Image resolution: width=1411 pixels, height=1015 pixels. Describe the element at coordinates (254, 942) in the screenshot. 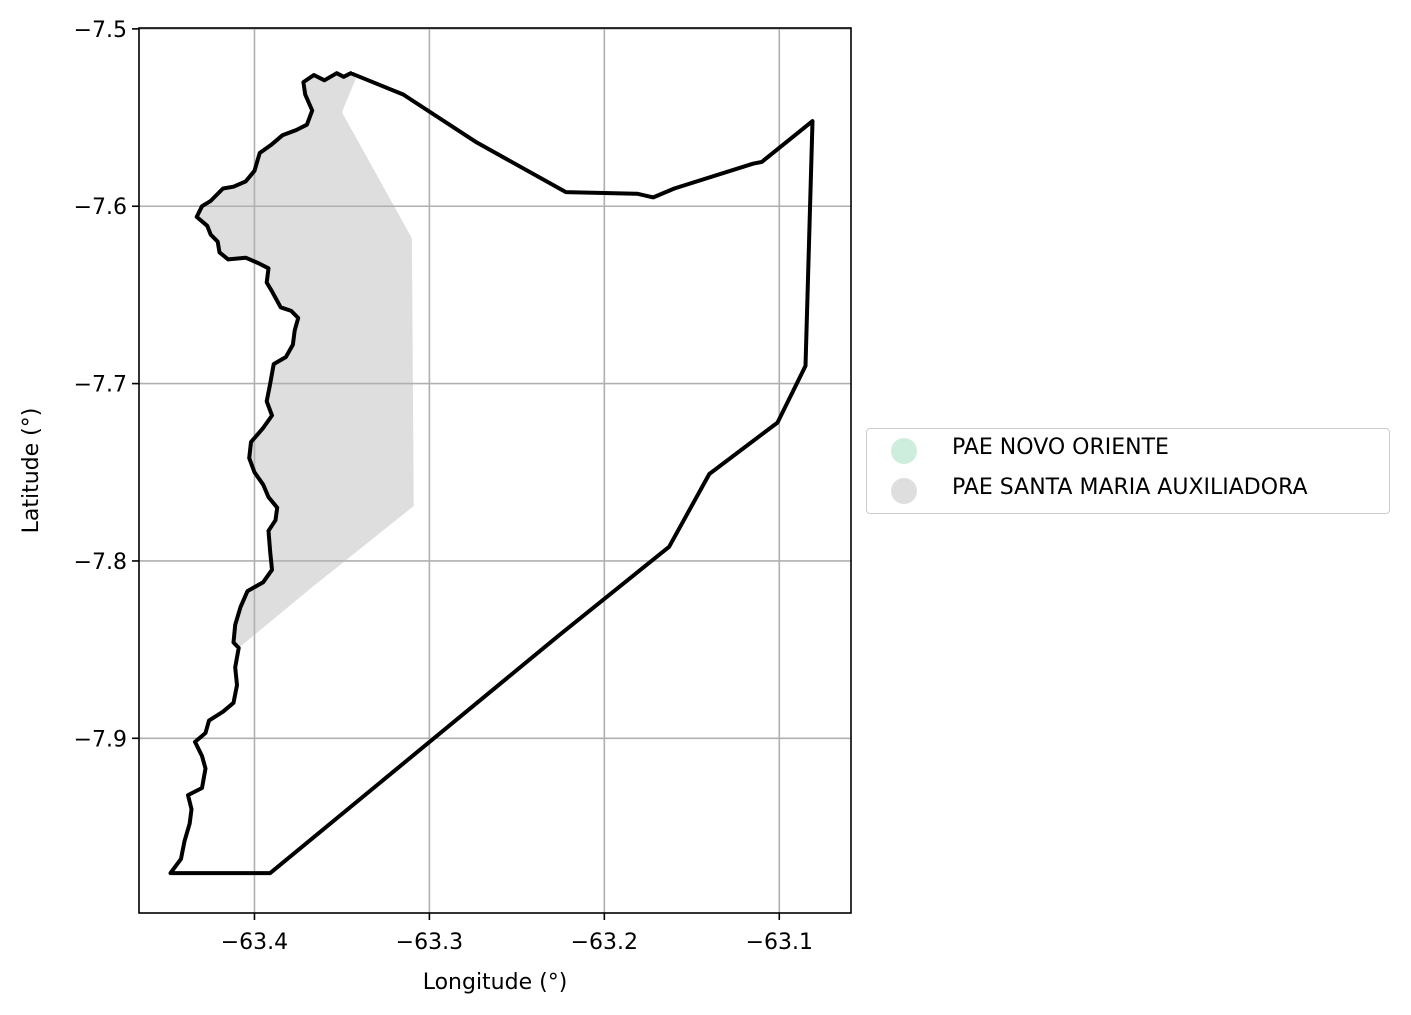

I see `x-tick-label: −63.4` at that location.